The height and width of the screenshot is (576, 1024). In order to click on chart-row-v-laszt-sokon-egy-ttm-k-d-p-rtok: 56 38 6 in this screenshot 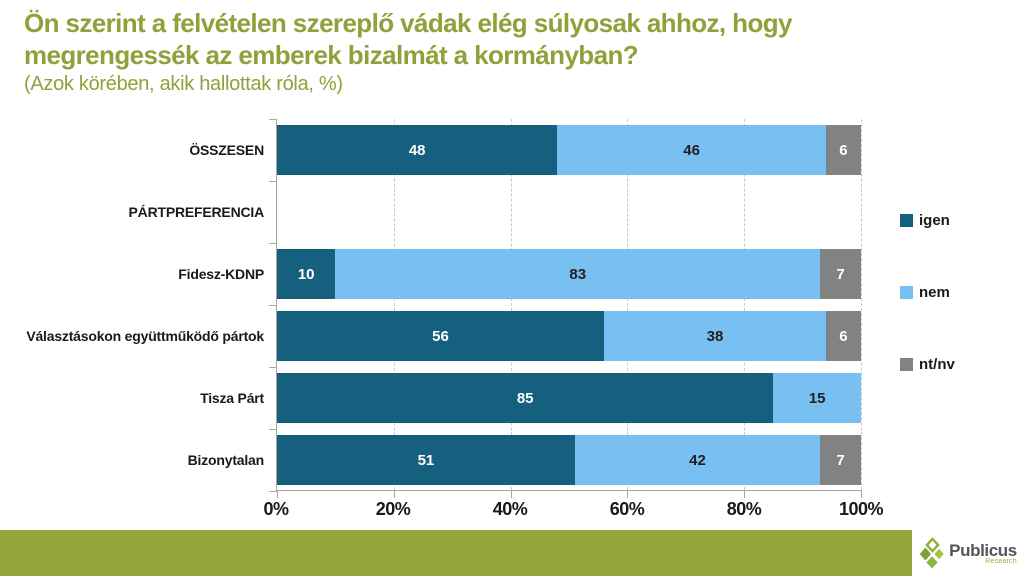, I will do `click(569, 336)`.